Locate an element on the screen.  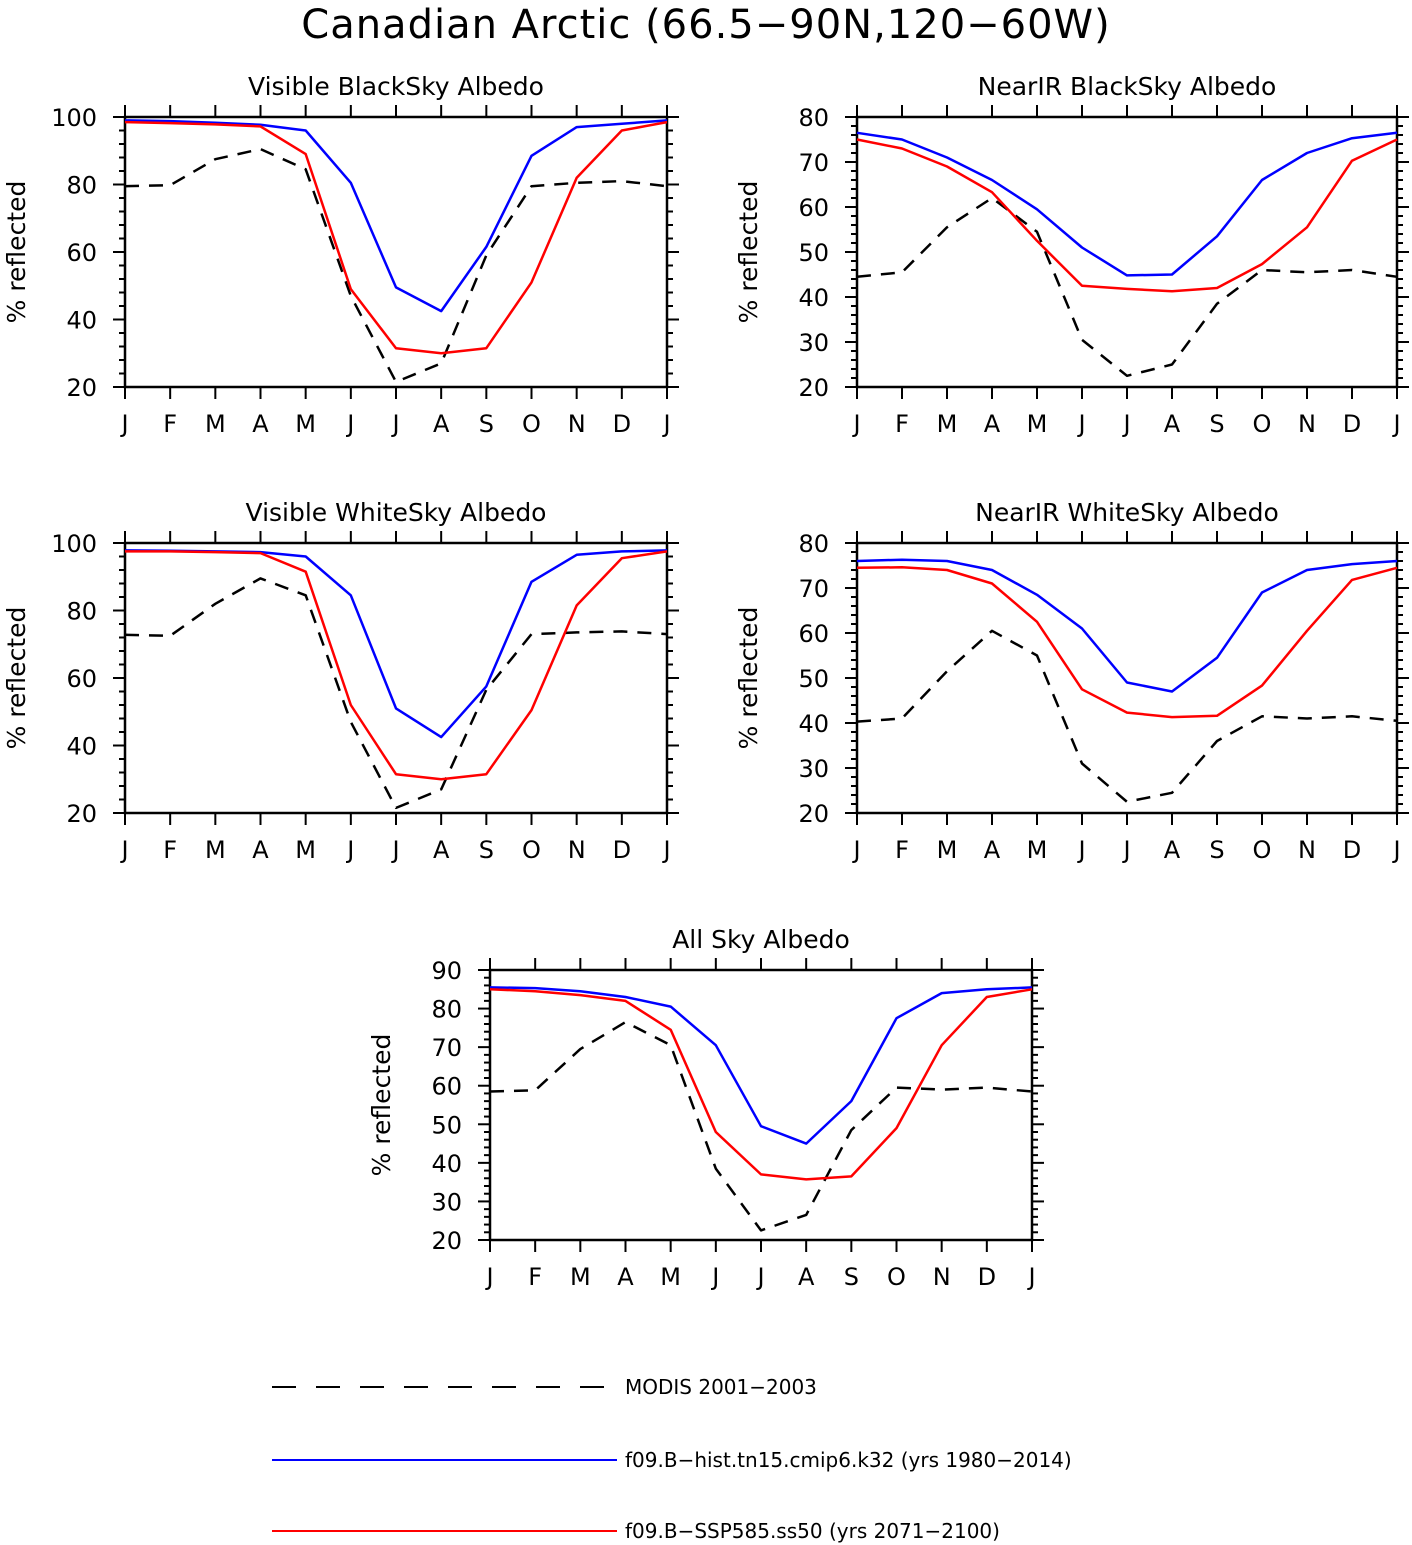
legend-label-modis: MODIS 2001−2003 is located at coordinates (721, 1387).